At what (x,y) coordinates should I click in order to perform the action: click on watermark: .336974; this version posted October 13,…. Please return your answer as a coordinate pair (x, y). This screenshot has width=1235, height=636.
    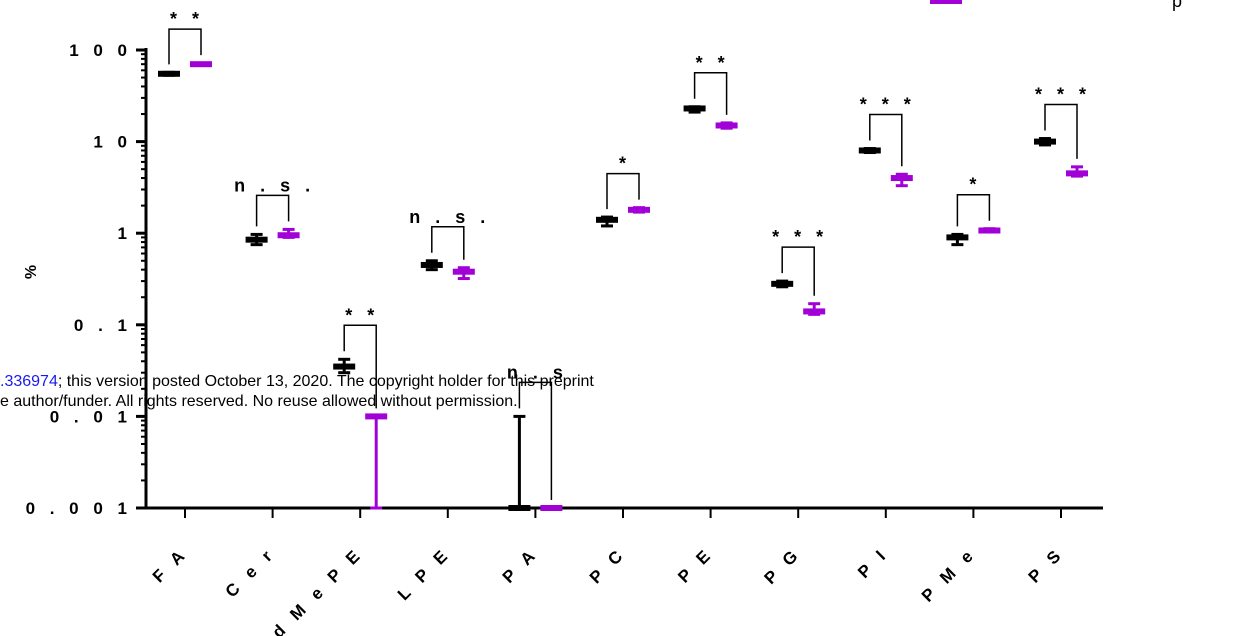
    Looking at the image, I should click on (297, 391).